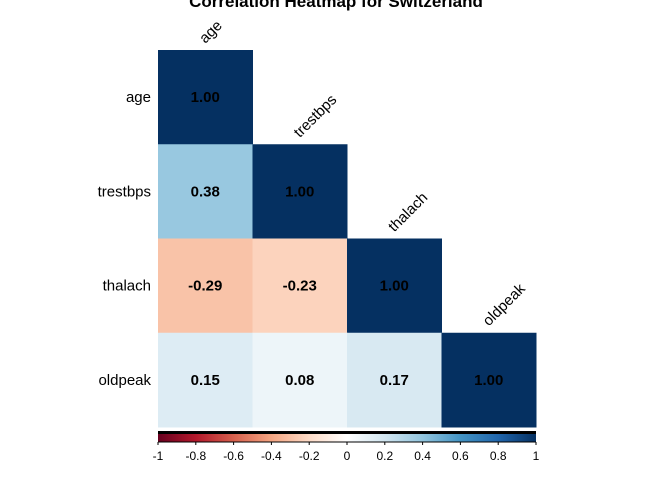 Image resolution: width=672 pixels, height=480 pixels. Describe the element at coordinates (498, 456) in the screenshot. I see `colorbar-tick-label: 0.8` at that location.